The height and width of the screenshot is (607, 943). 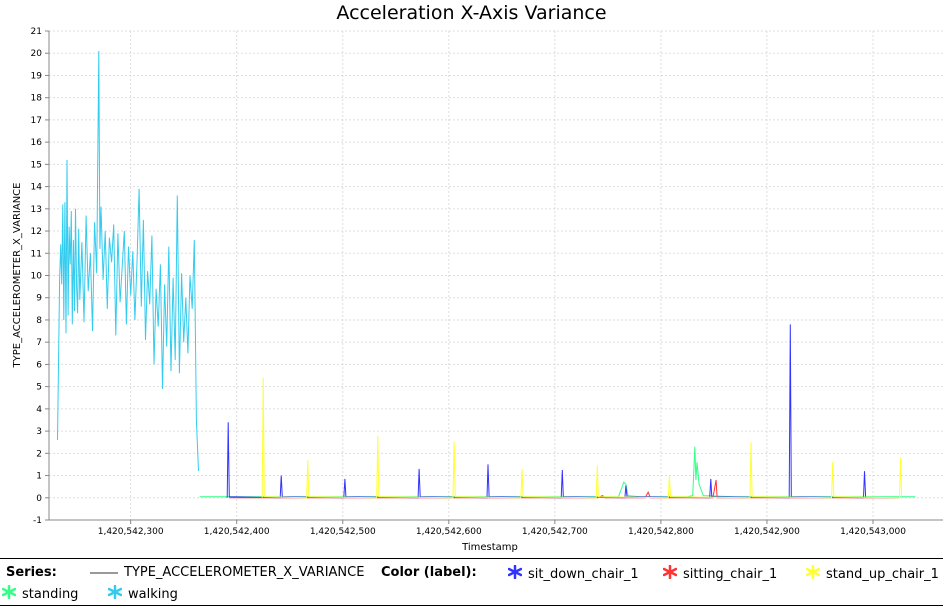 What do you see at coordinates (429, 572) in the screenshot?
I see `legend-color-heading: Color (label):` at bounding box center [429, 572].